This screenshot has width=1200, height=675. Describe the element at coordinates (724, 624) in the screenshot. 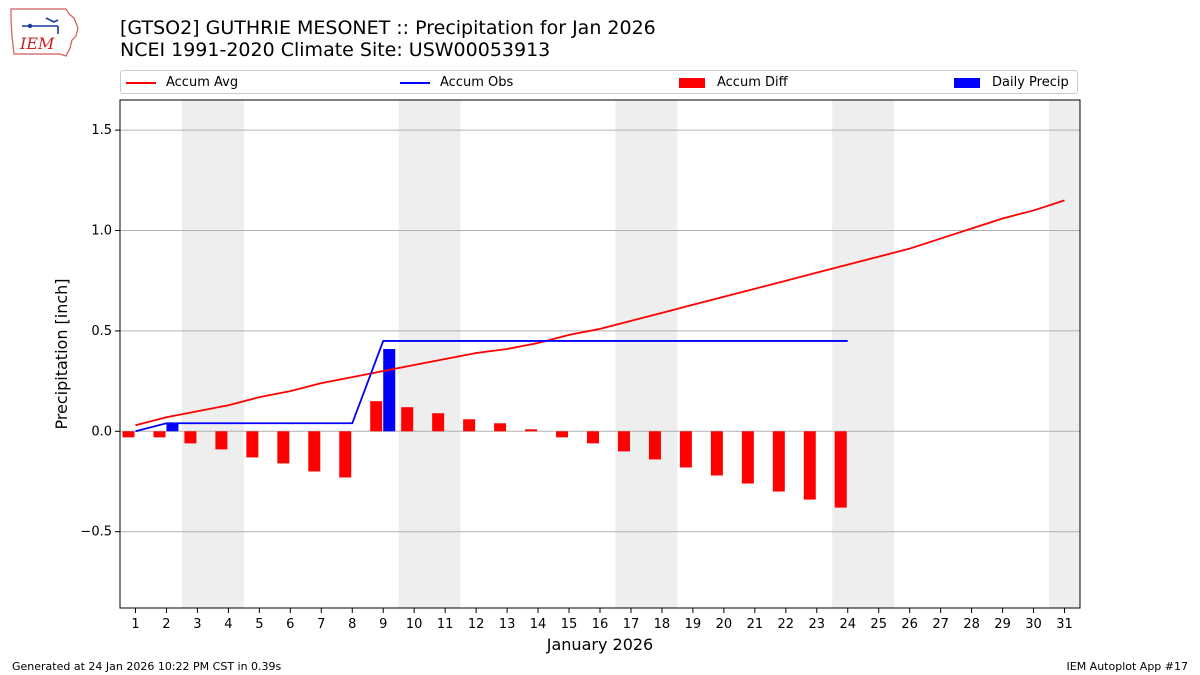

I see `x-tick-label: 20` at that location.